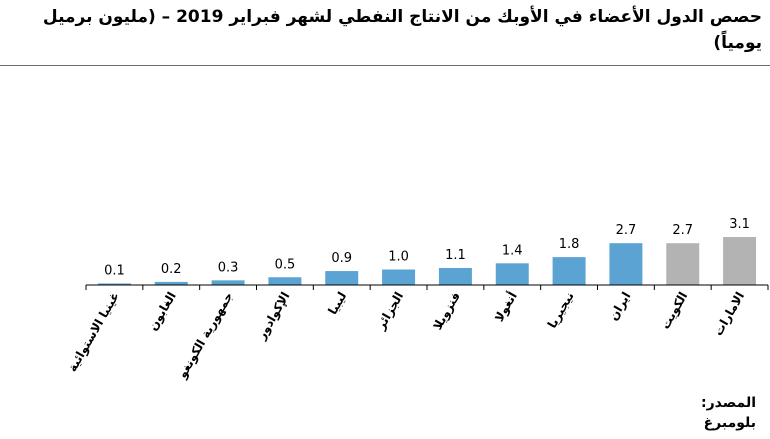 The image size is (770, 439). Describe the element at coordinates (455, 255) in the screenshot. I see `value-label: 1.1` at that location.